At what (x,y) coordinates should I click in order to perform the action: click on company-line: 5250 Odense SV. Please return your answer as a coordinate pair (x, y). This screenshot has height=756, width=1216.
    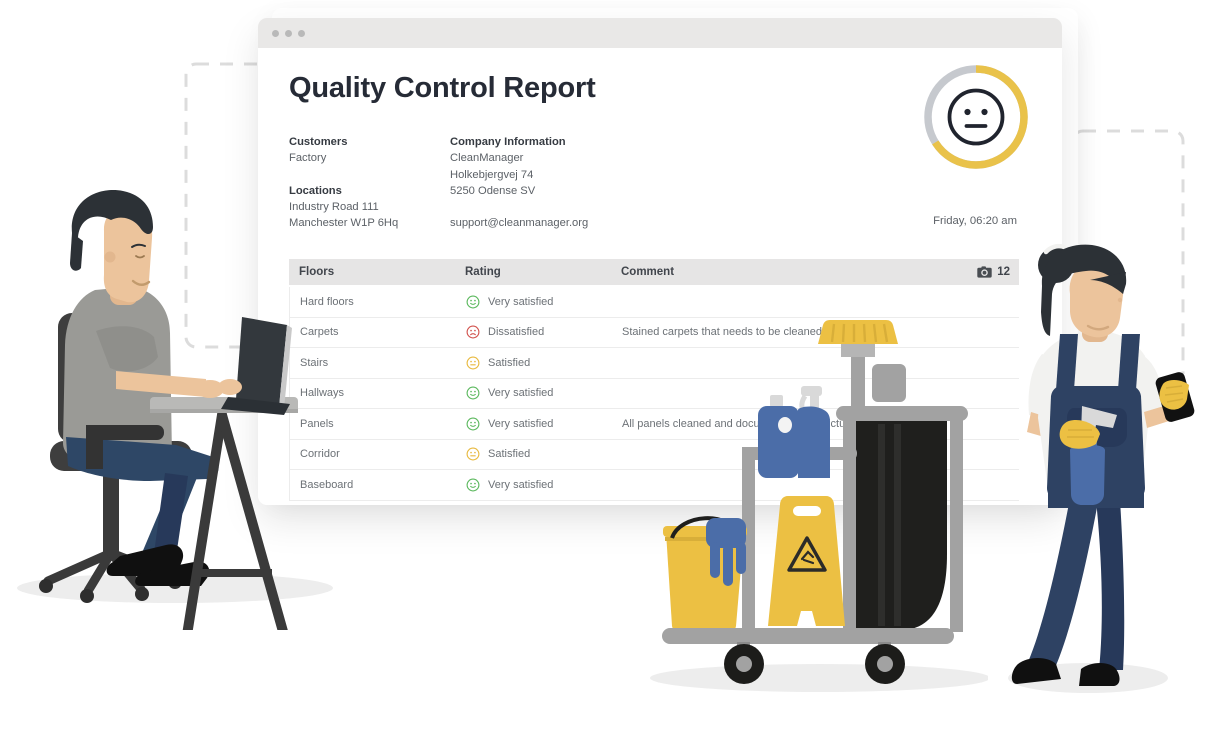
    Looking at the image, I should click on (493, 190).